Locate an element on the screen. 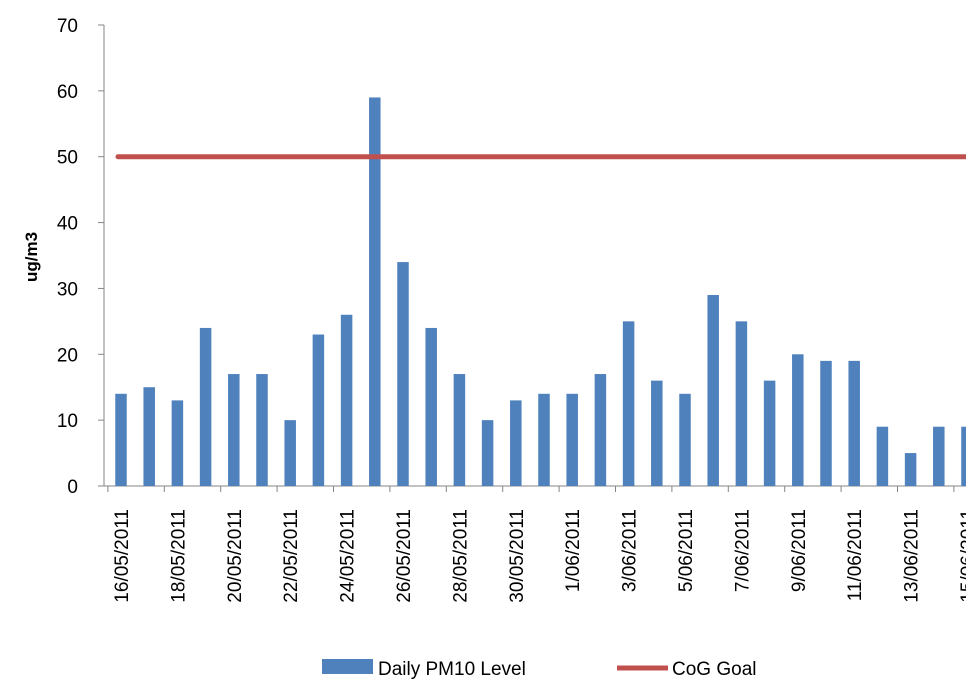  x-tick-label: 28/05/2011 is located at coordinates (460, 556).